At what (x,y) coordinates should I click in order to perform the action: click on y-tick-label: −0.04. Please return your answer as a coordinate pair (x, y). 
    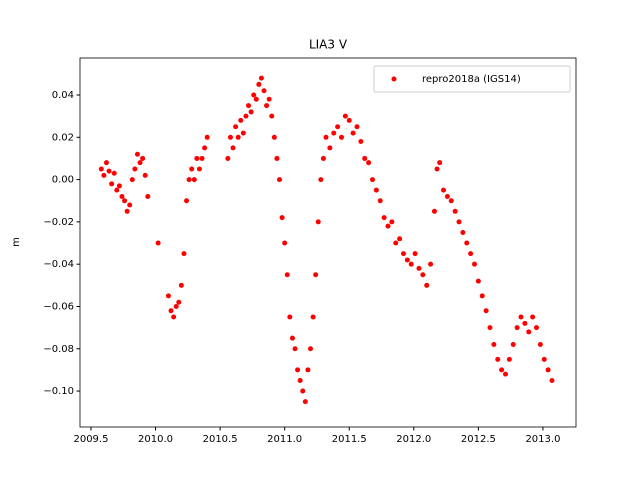
    Looking at the image, I should click on (58, 264).